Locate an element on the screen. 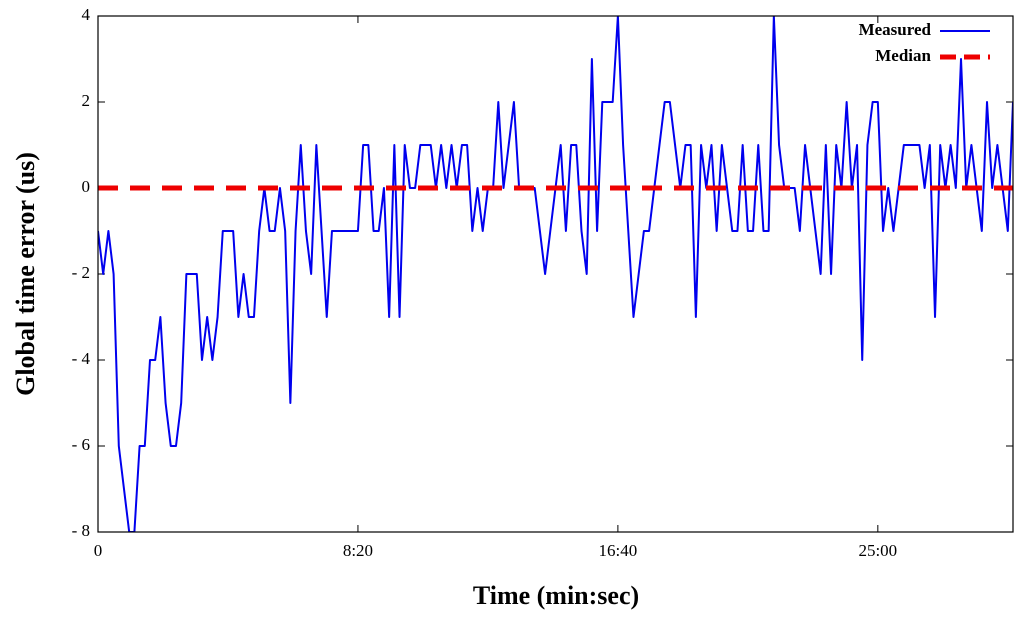  legend-label: Measured is located at coordinates (895, 29).